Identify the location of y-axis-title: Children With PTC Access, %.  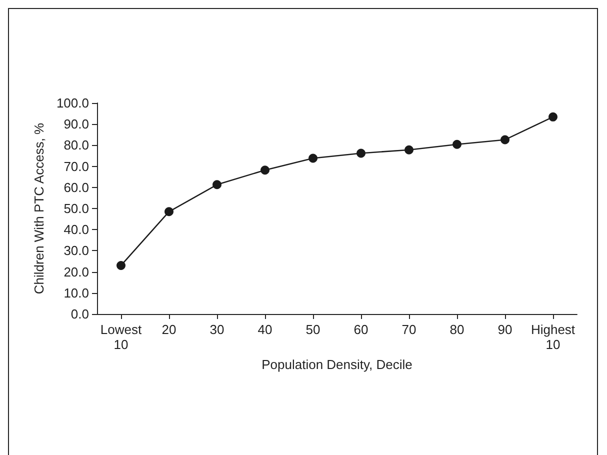
(39, 208).